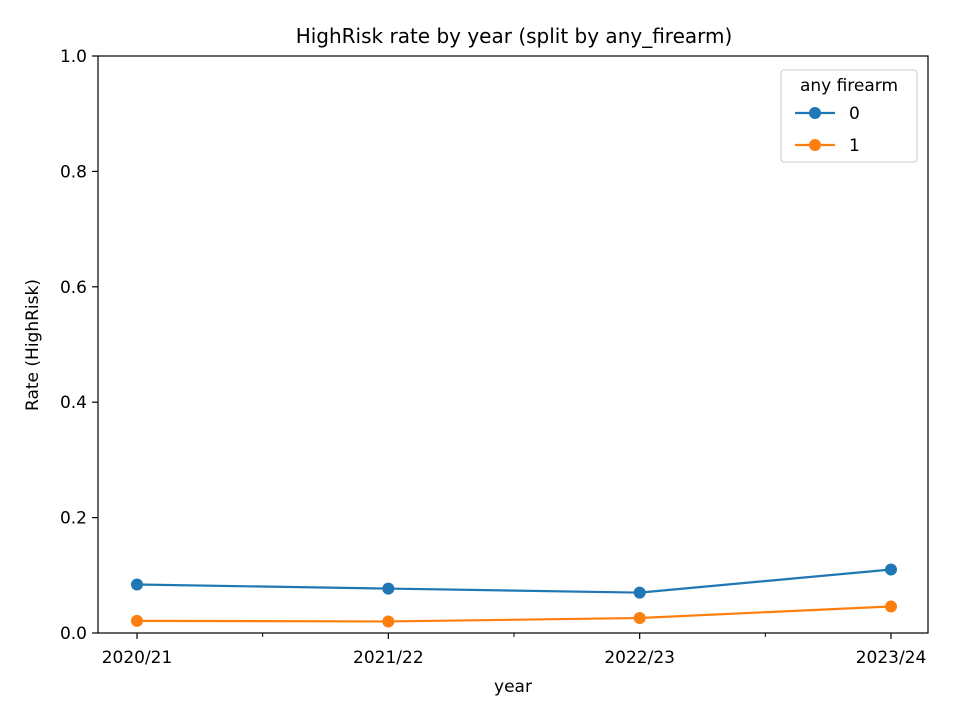 Image resolution: width=960 pixels, height=724 pixels. I want to click on series-layer, so click(514, 595).